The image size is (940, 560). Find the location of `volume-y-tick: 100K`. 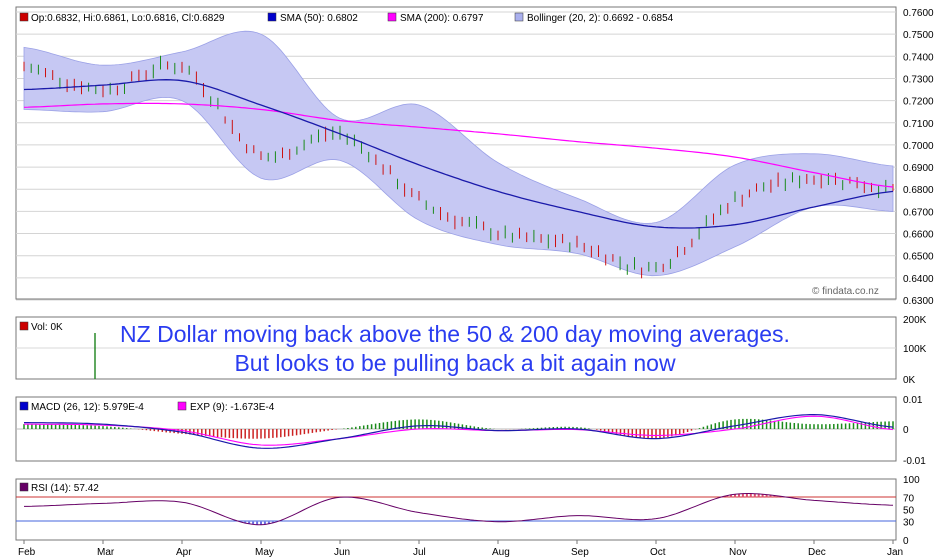

volume-y-tick: 100K is located at coordinates (915, 349).